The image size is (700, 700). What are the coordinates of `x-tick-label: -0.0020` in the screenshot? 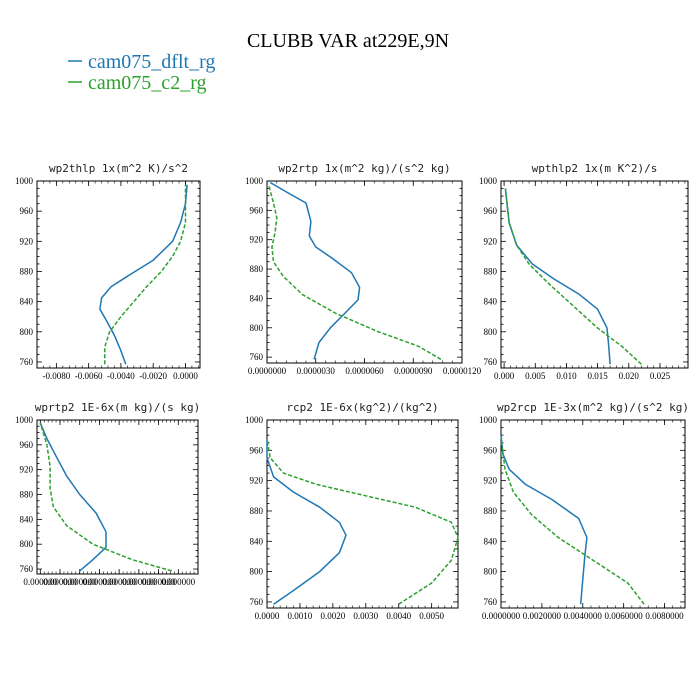 It's located at (153, 376).